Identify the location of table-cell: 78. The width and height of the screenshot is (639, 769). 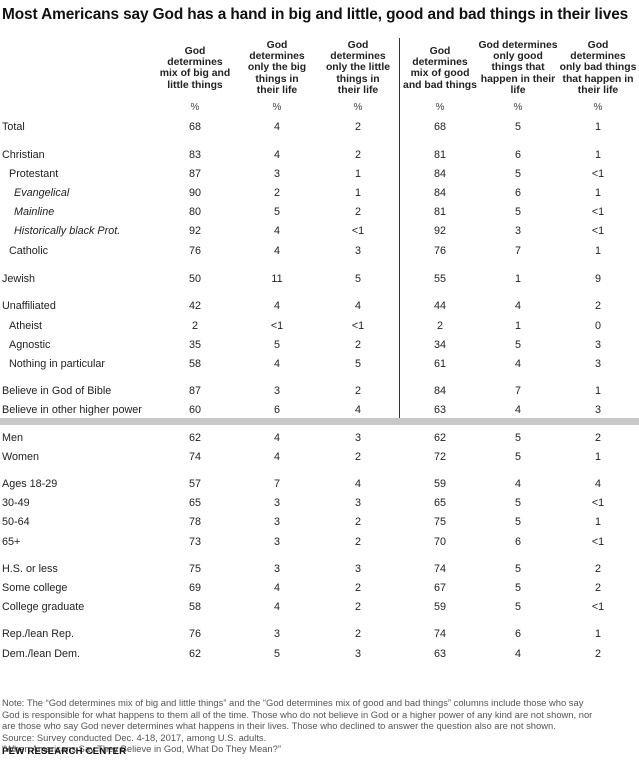
(195, 522).